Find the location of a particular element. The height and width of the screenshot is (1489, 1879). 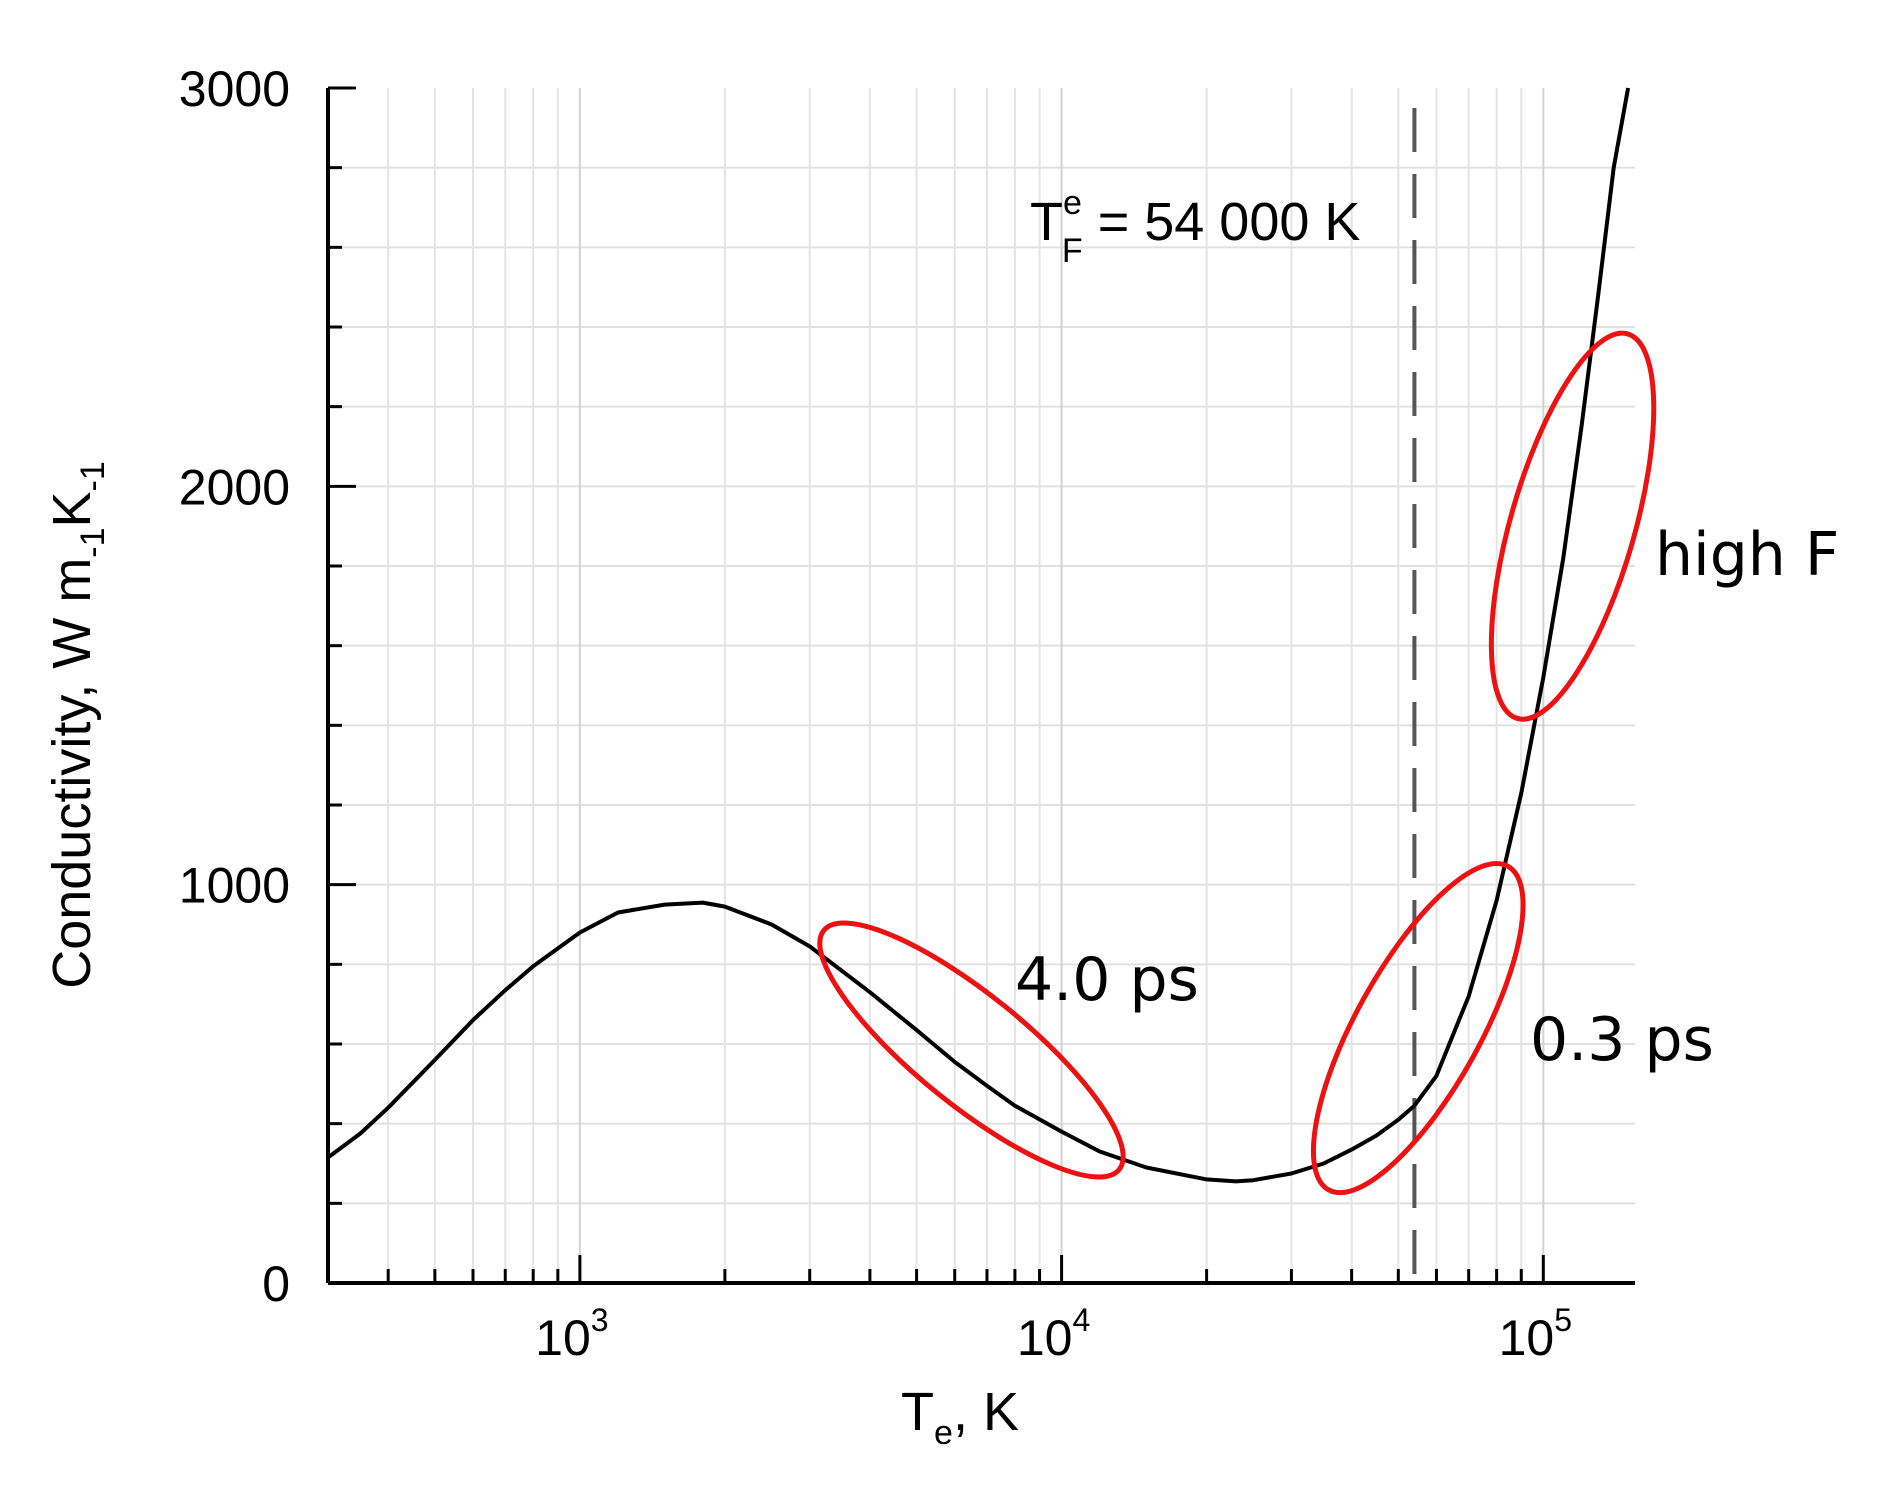

fermi-temperature-label: Te F = 54 000 K is located at coordinates (1195, 227).